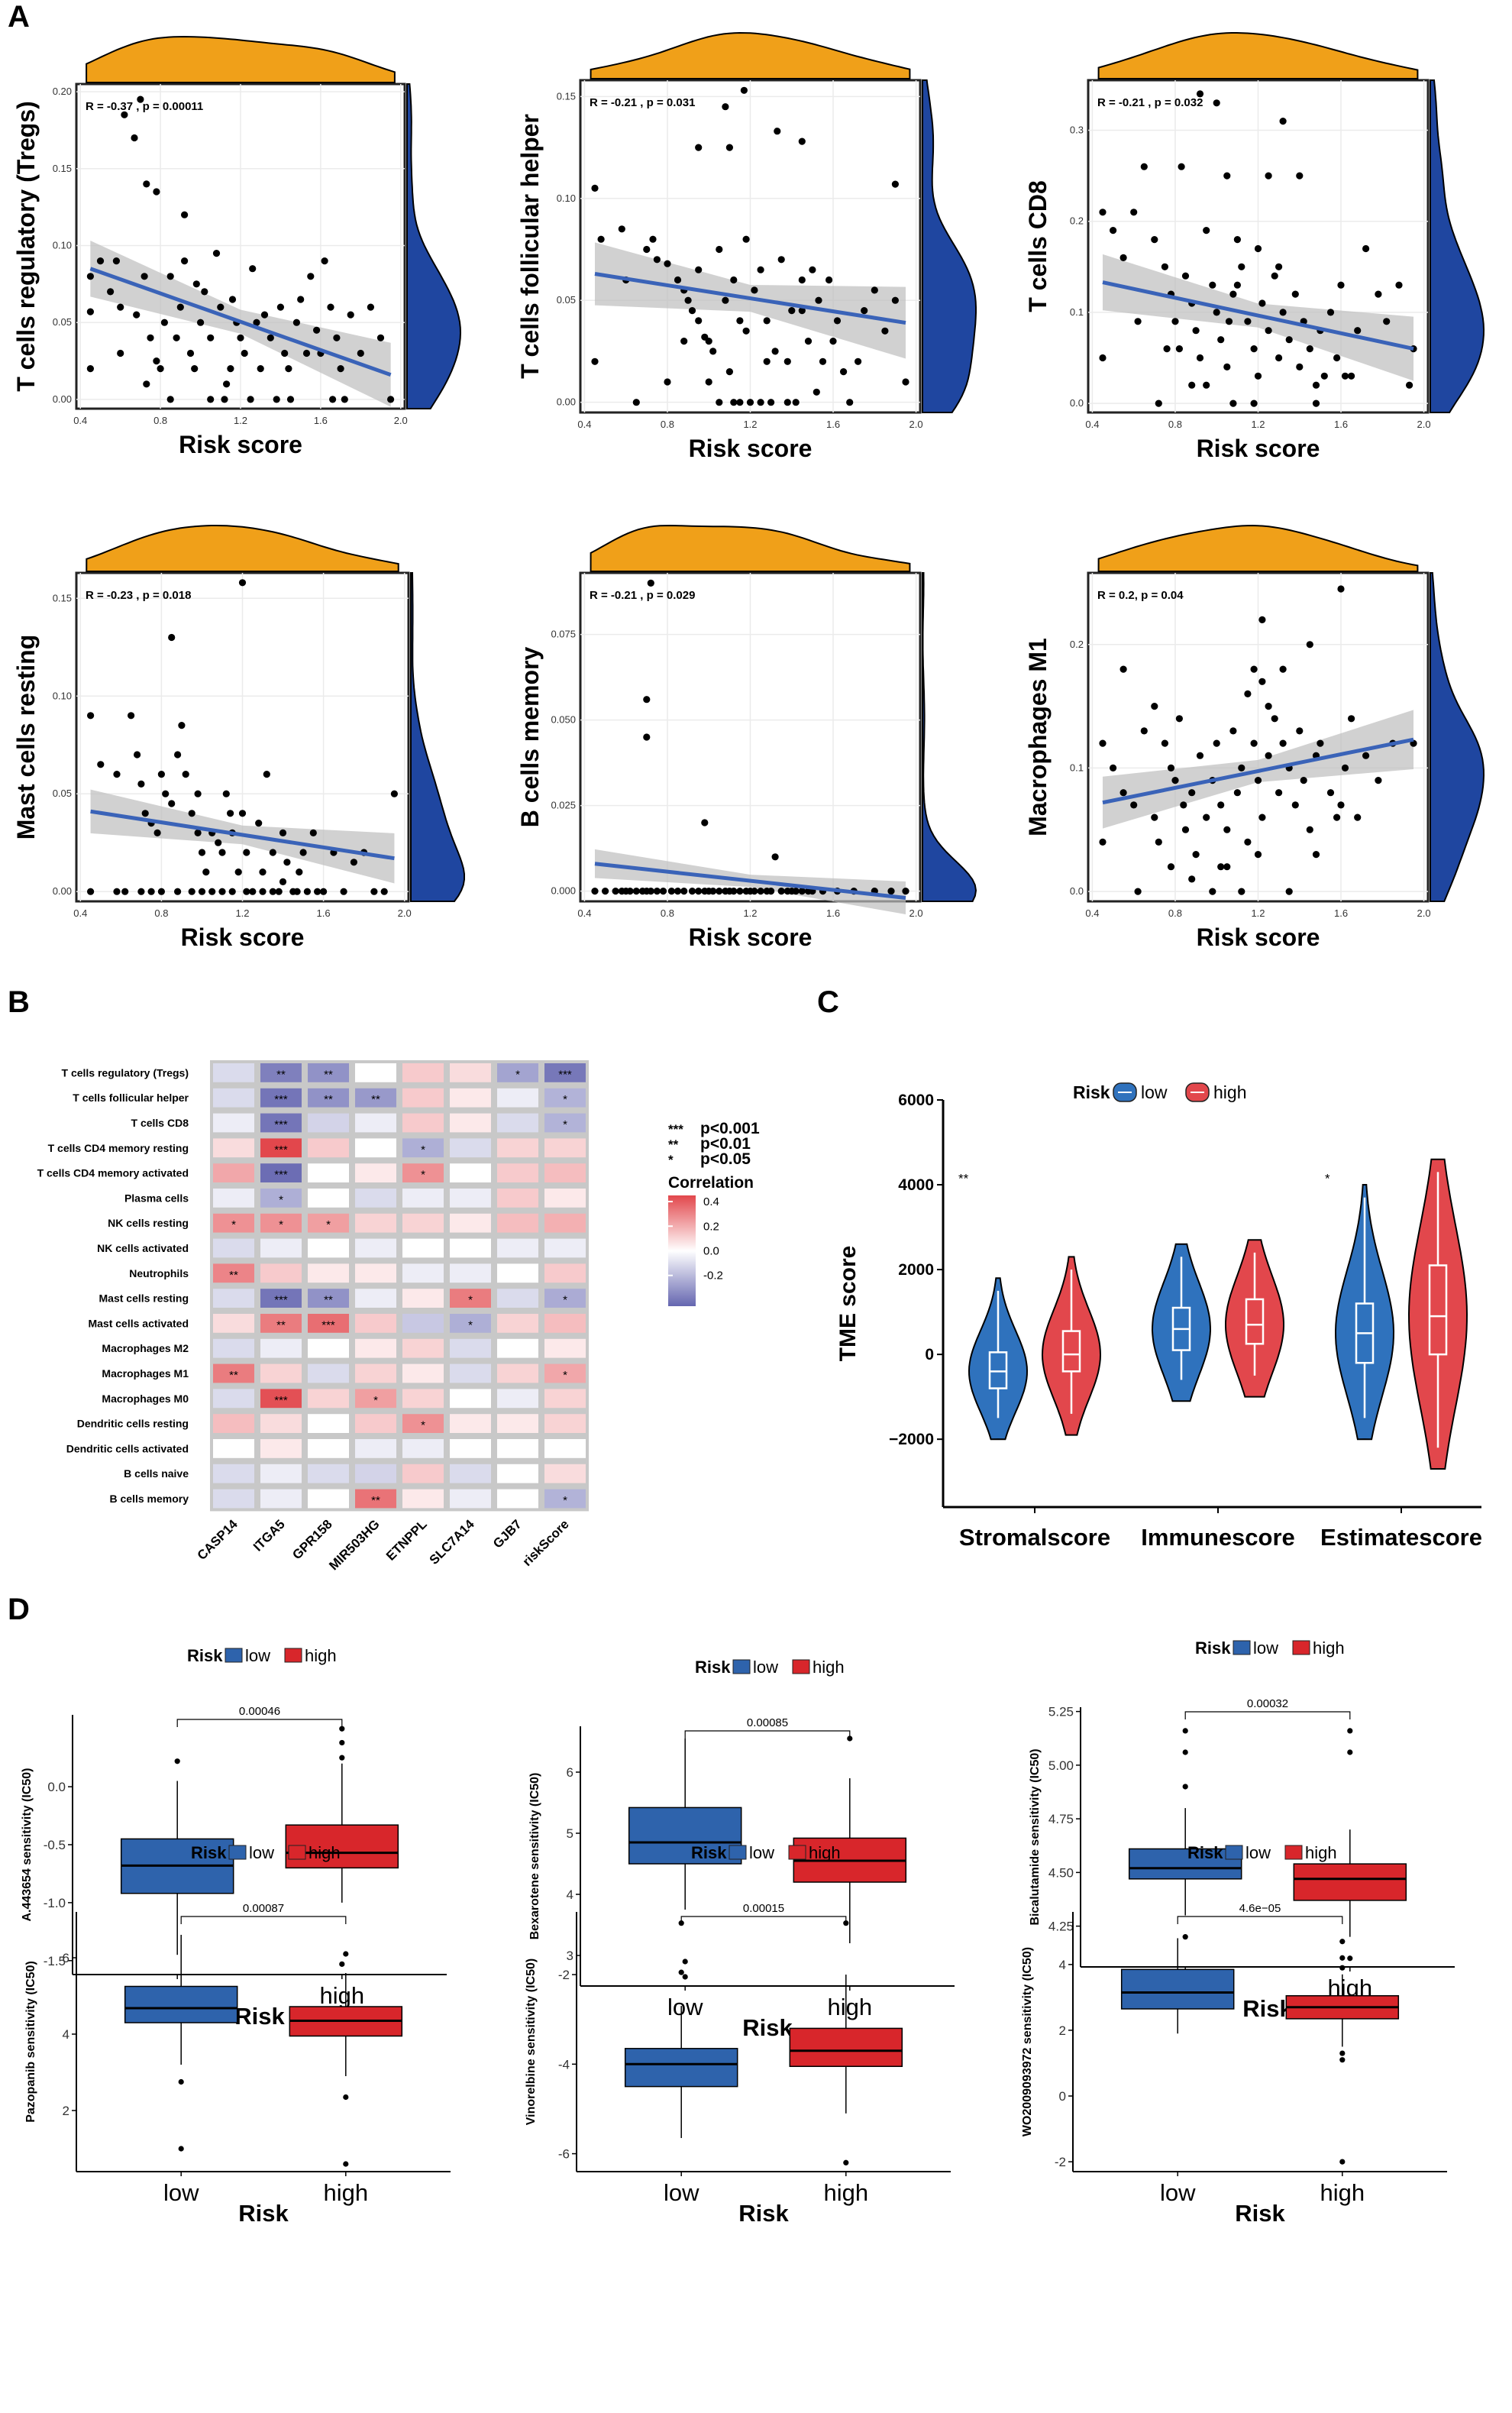 This screenshot has width=1512, height=2413. Describe the element at coordinates (19, 1002) in the screenshot. I see `panel-label-b: B` at that location.